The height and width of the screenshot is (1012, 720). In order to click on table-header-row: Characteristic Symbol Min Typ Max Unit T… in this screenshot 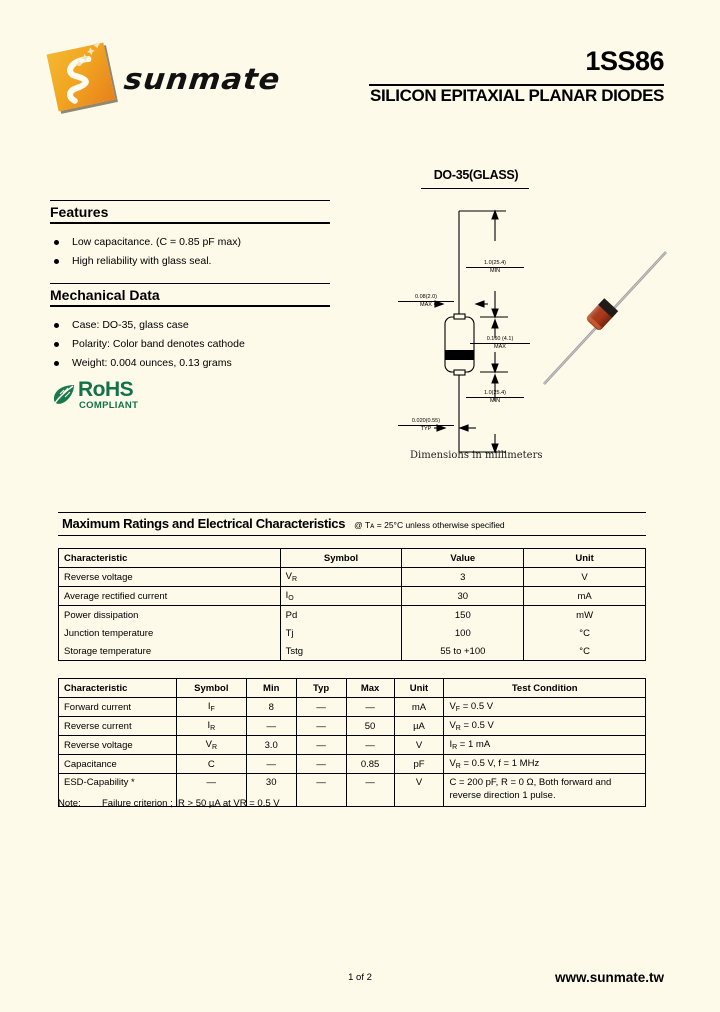, I will do `click(352, 688)`.